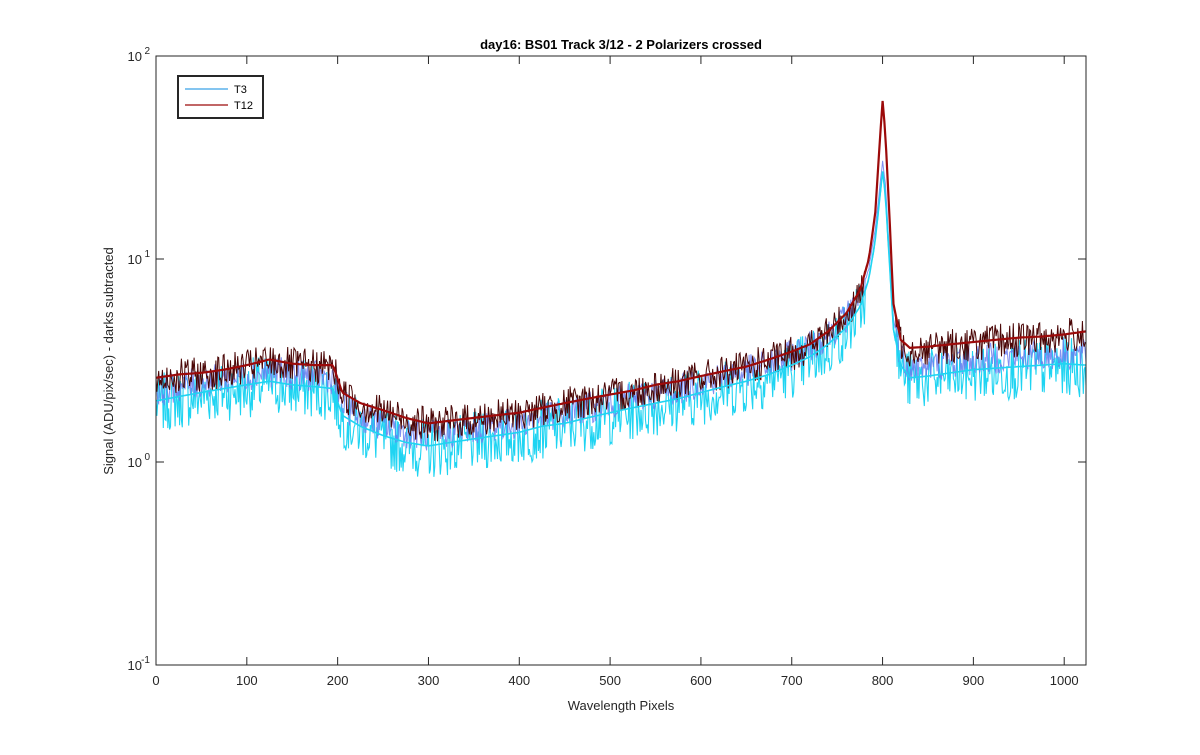  Describe the element at coordinates (621, 705) in the screenshot. I see `x-axis-label: Wavelength Pixels` at that location.